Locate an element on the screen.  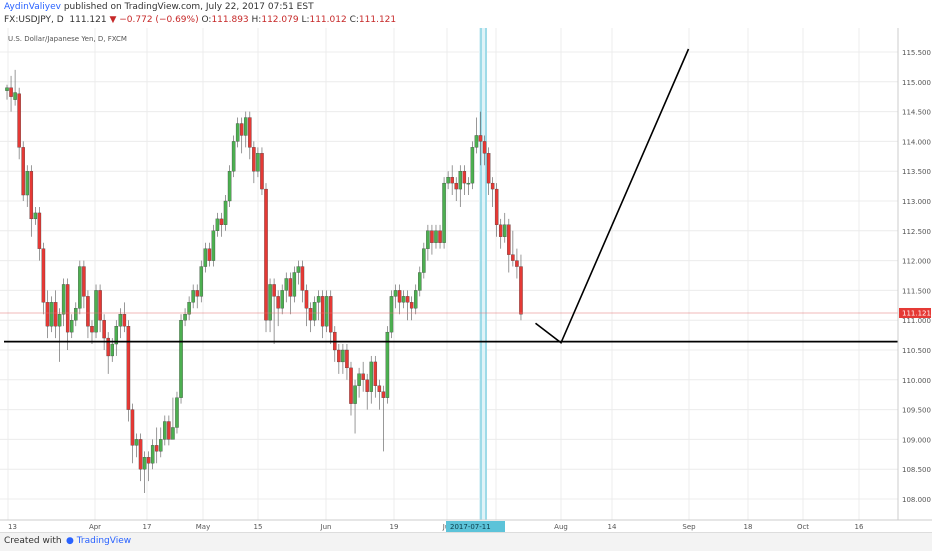
tradingview-link: ● TradingView is located at coordinates (98, 541).